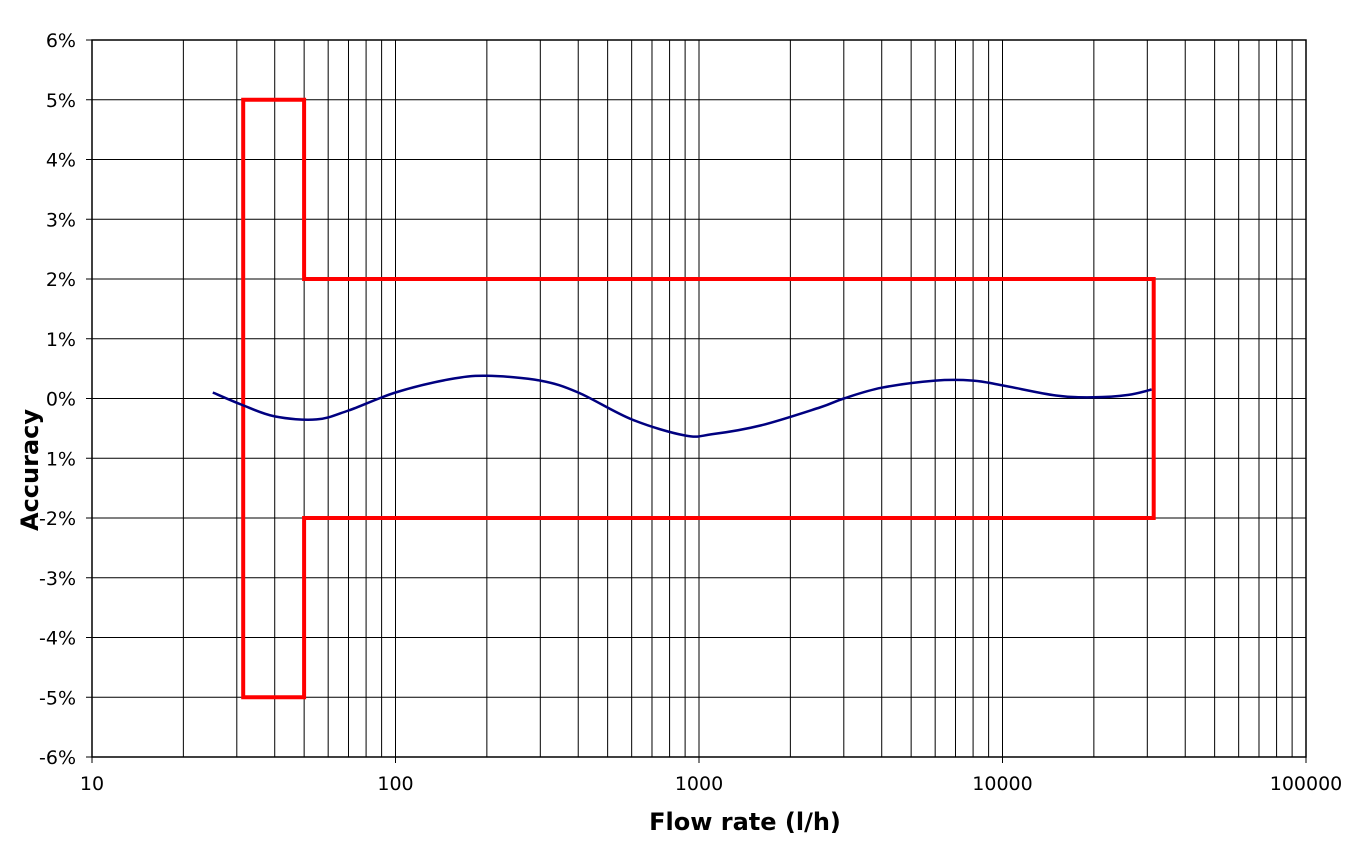 The height and width of the screenshot is (847, 1360). I want to click on x-tick-label: 100, so click(395, 784).